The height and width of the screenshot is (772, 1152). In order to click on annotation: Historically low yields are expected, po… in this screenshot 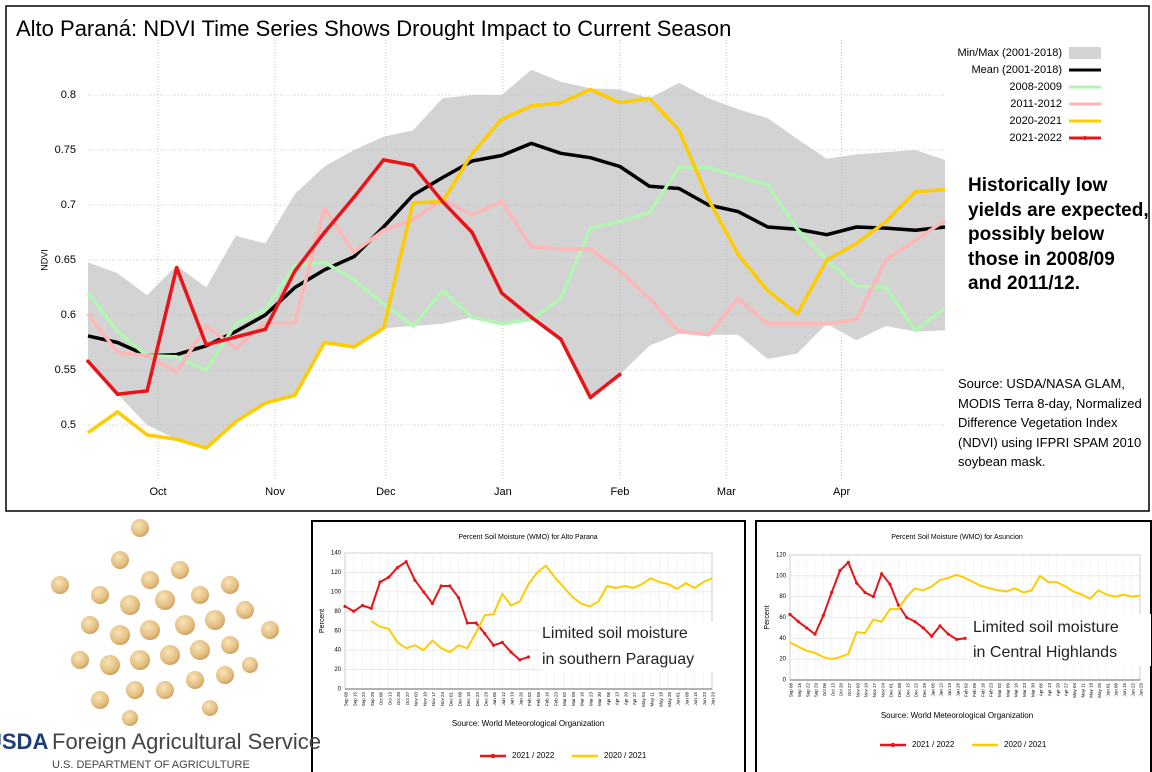, I will do `click(1058, 234)`.